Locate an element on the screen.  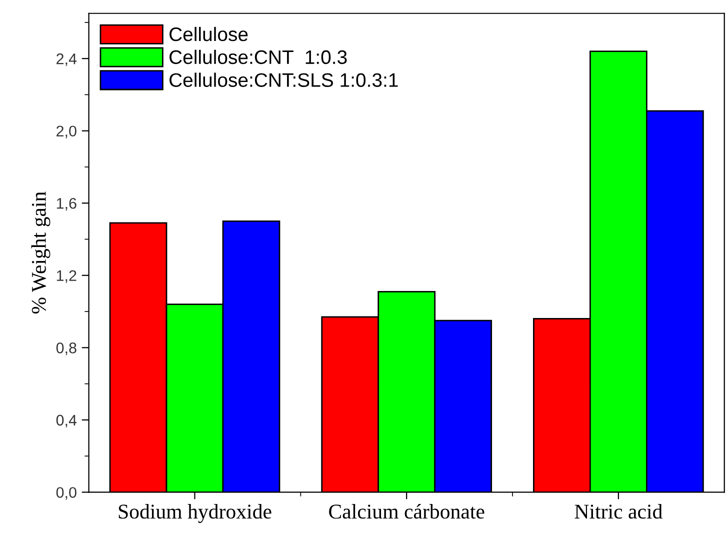
x-tick-label: Calcium cárbonate is located at coordinates (406, 511).